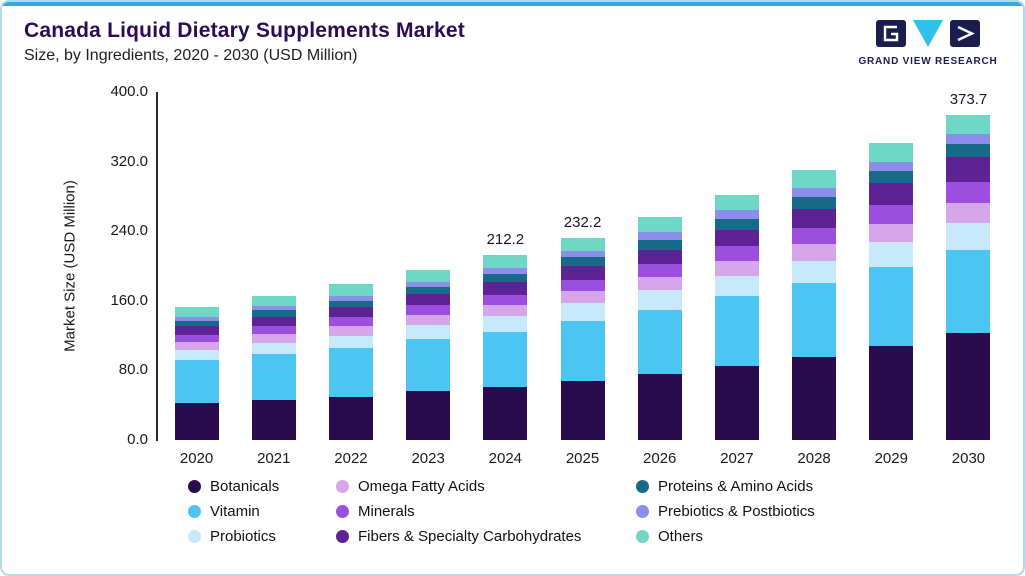 The image size is (1025, 576). I want to click on legend-label: Botanicals, so click(245, 486).